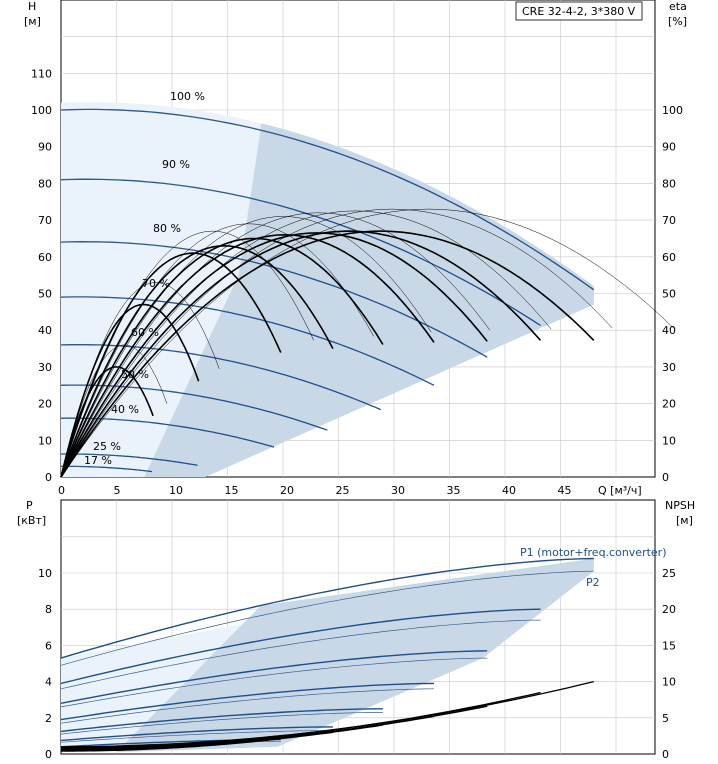 The height and width of the screenshot is (764, 718). Describe the element at coordinates (61, 490) in the screenshot. I see `x-tick-label: 0` at that location.